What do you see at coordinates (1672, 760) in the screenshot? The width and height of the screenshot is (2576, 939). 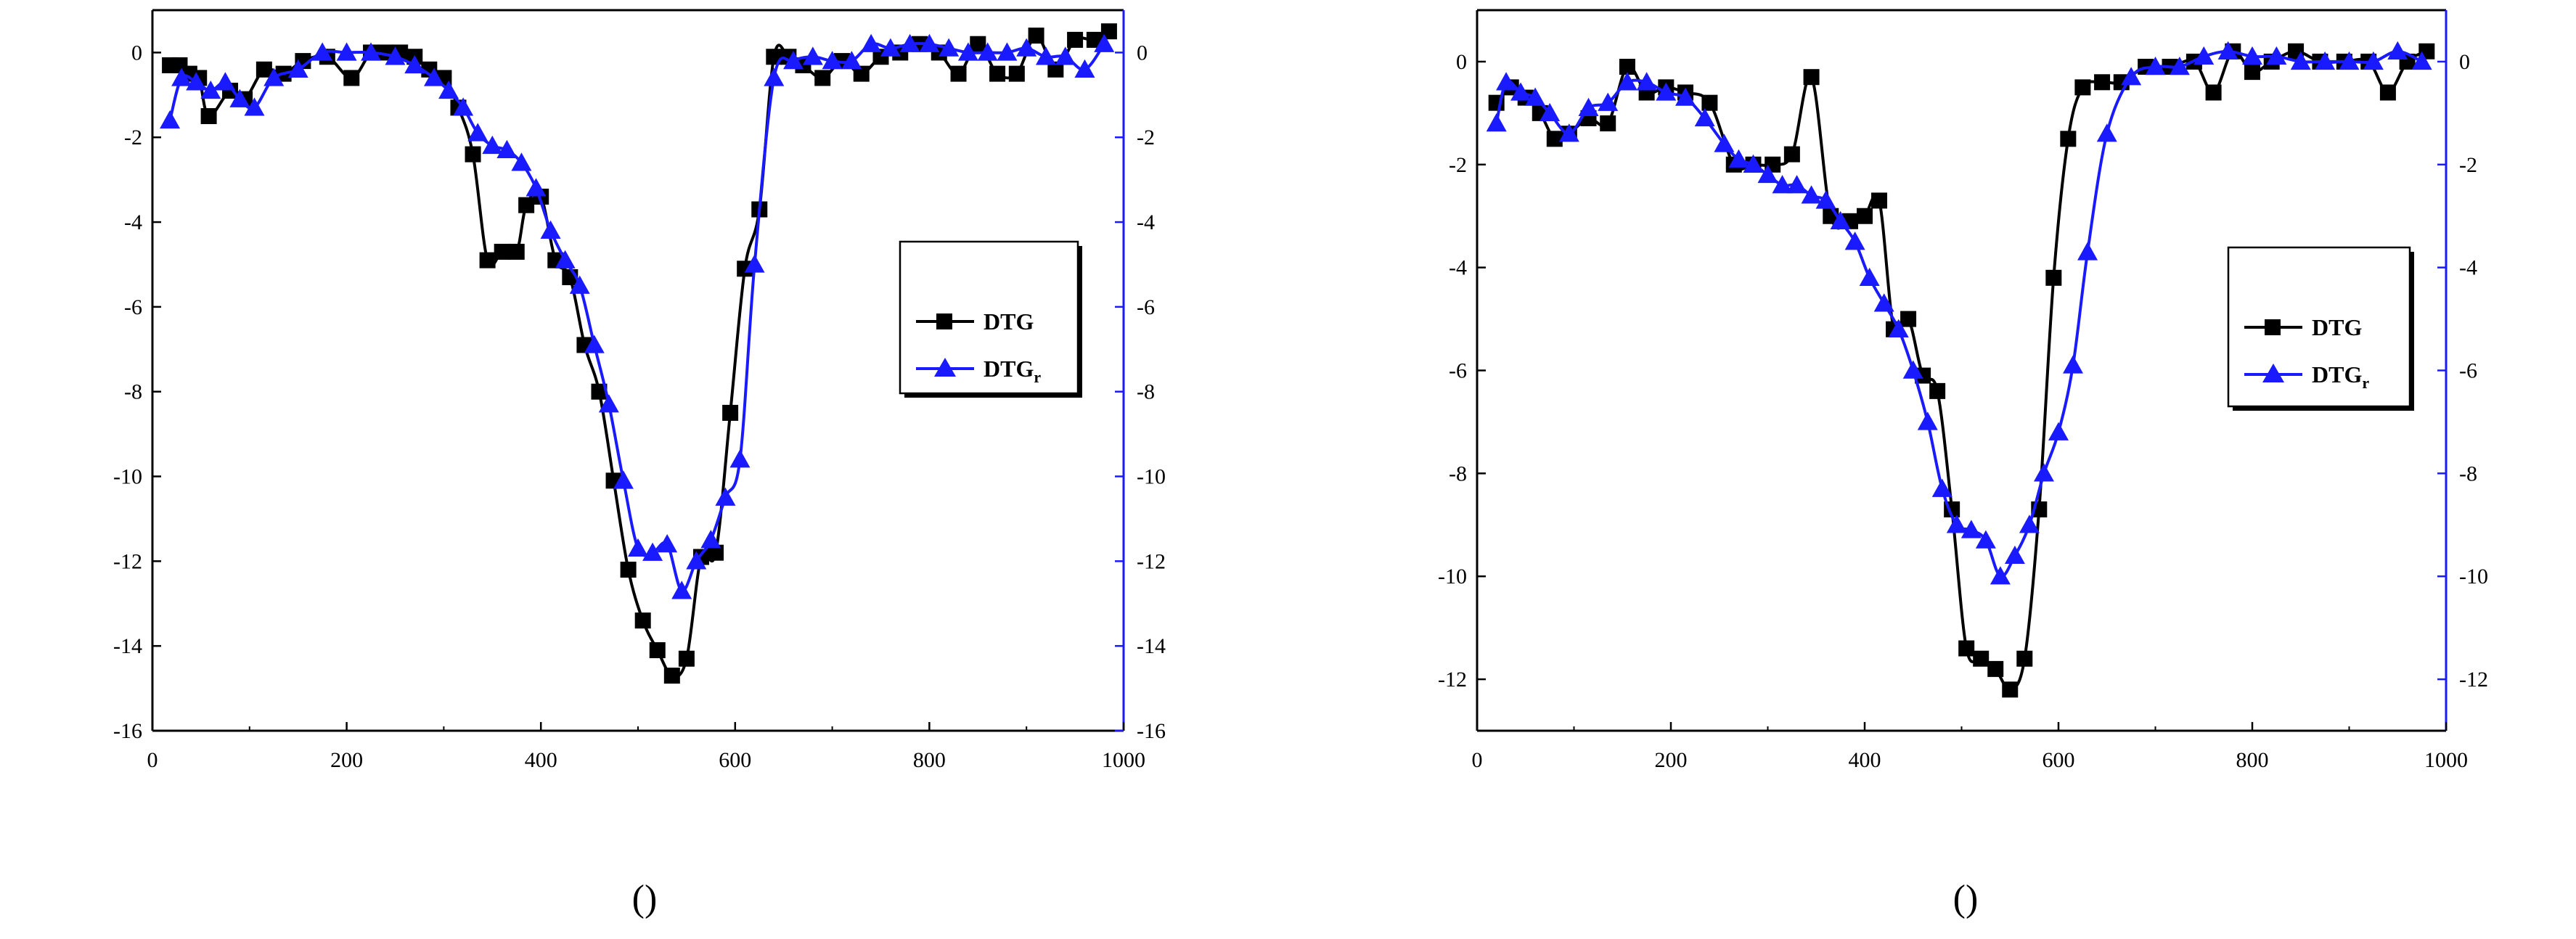 I see `x-tick-label: 200` at bounding box center [1672, 760].